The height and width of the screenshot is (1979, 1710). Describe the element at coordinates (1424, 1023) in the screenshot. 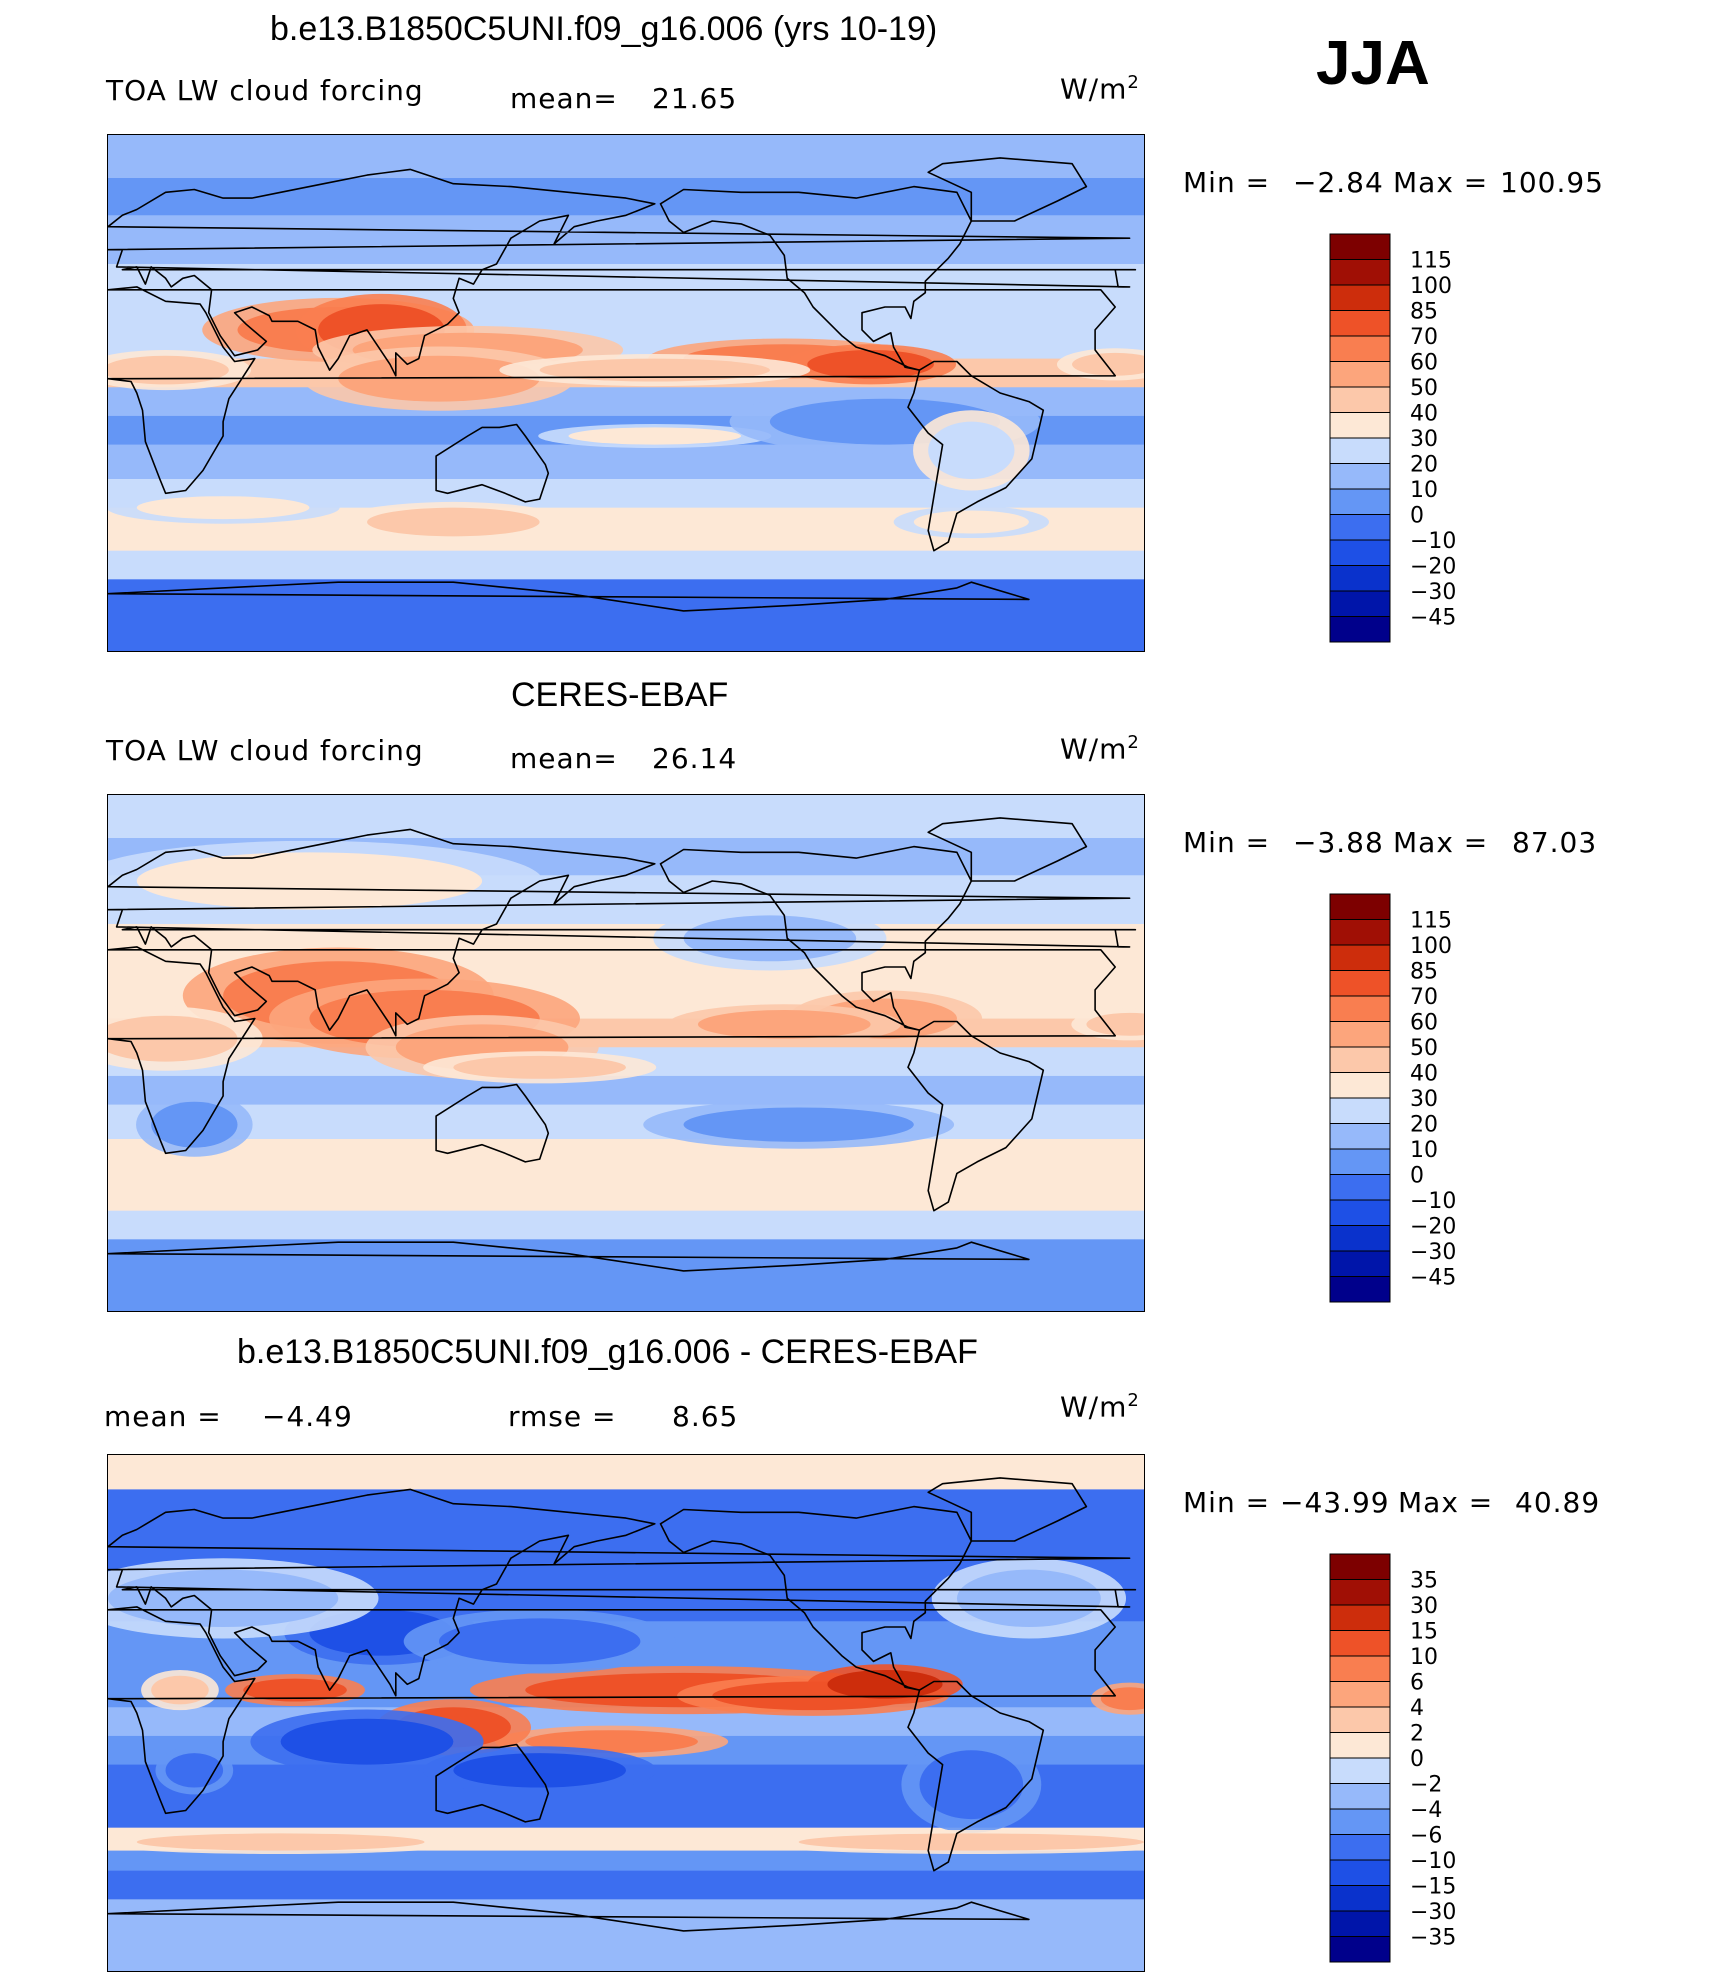

I see `colorbar-tick-label: 60` at that location.